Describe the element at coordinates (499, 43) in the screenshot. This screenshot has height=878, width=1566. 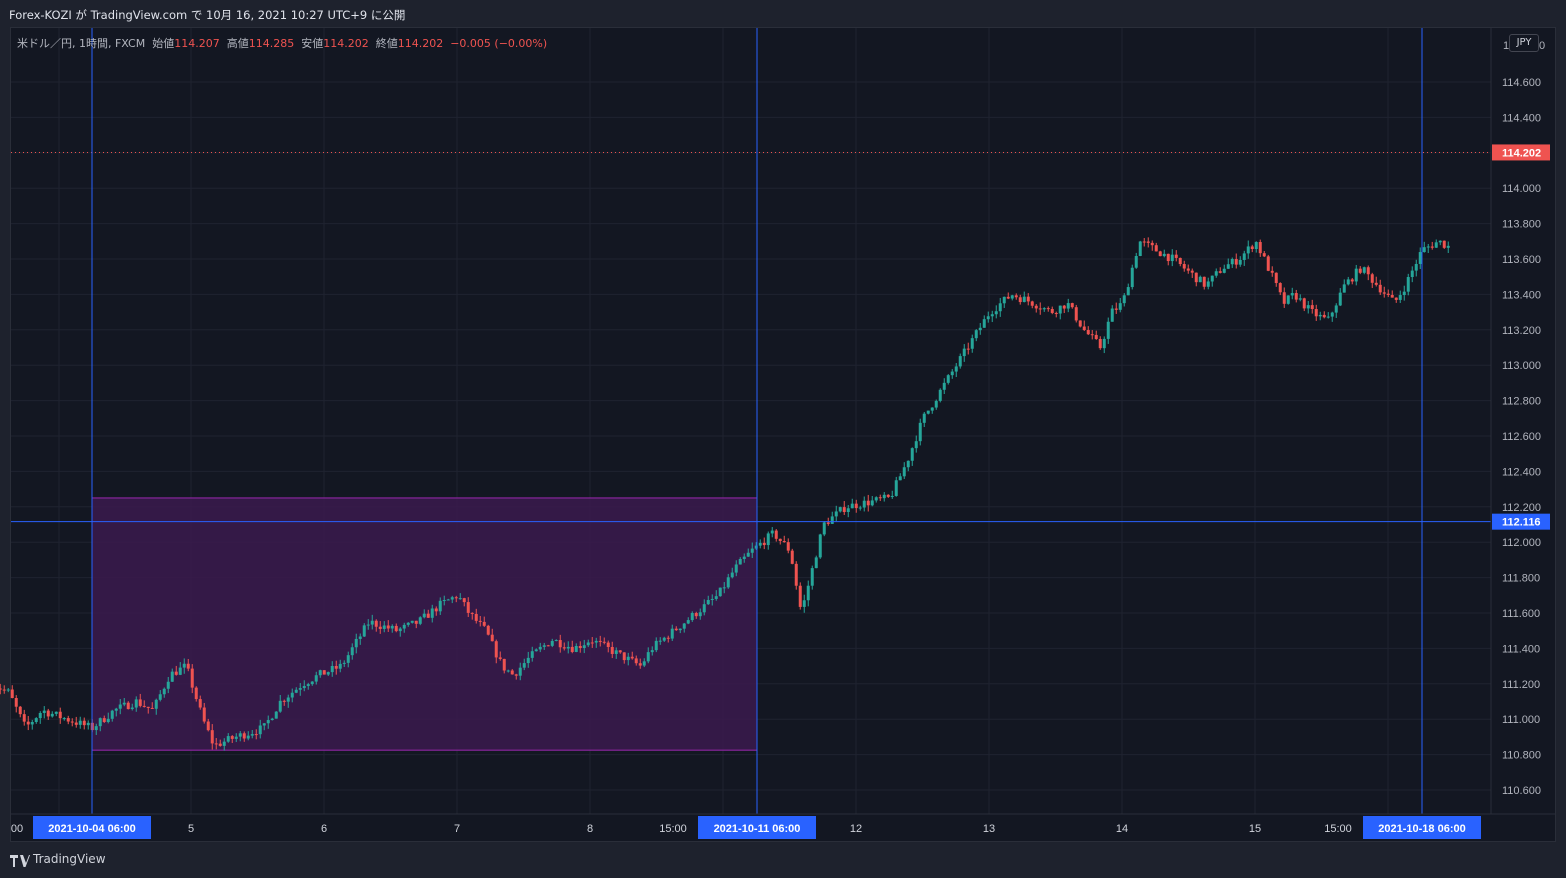
I see `change-value: −0.005 (−0.00%)` at that location.